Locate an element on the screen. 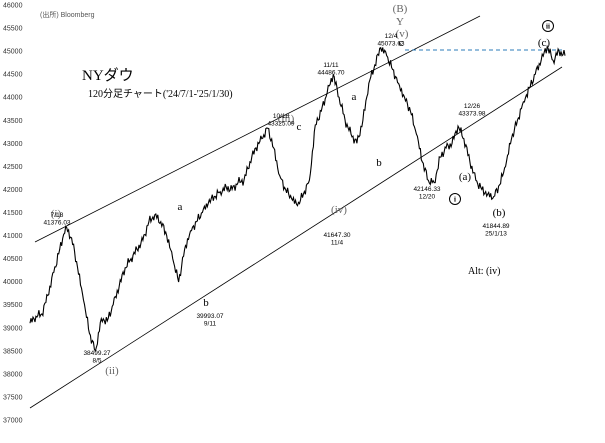  wave-label: (ii) is located at coordinates (112, 371).